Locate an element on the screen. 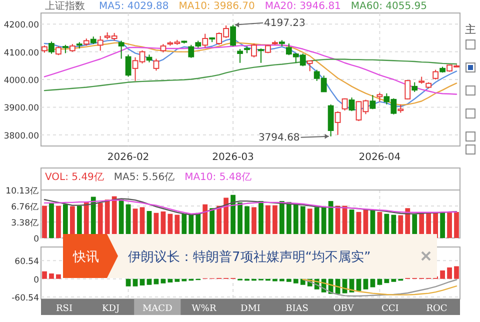 The image size is (480, 322). y-tick-label: 4000.00 is located at coordinates (21, 81).